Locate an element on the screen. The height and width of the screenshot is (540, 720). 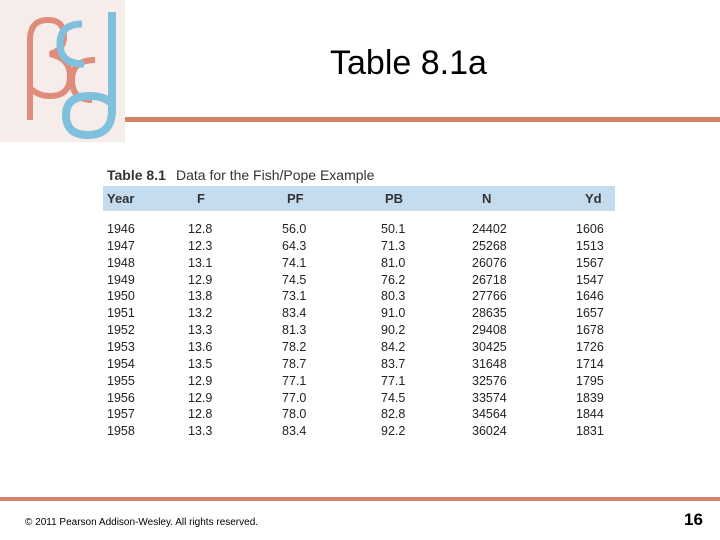
column-header: PF is located at coordinates (295, 198).